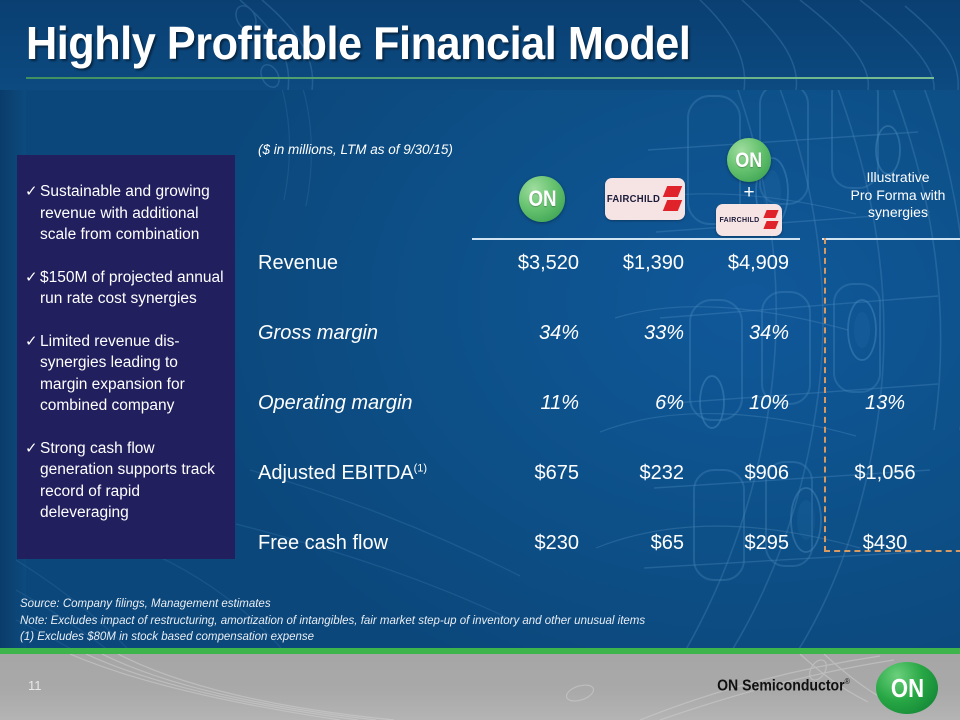  I want to click on footer-artwork, so click(480, 687).